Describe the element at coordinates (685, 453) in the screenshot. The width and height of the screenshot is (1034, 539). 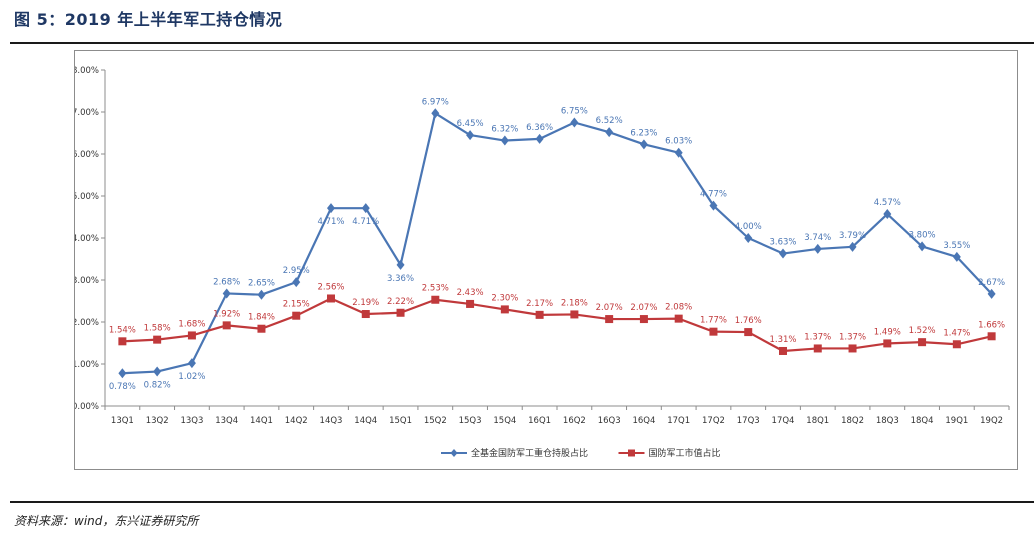
I see `legend-label-2: 国防军工市值占比` at that location.